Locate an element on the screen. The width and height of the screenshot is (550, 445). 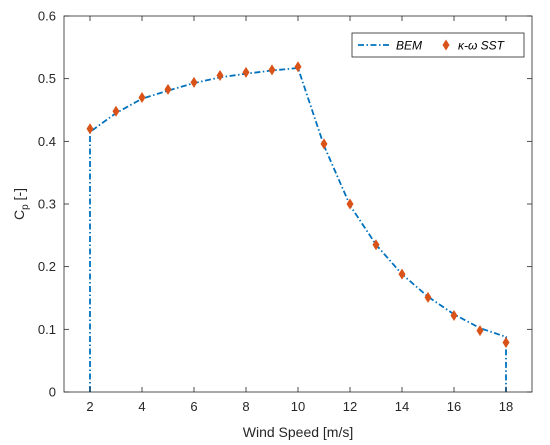
x-tick-label: 8 is located at coordinates (245, 406).